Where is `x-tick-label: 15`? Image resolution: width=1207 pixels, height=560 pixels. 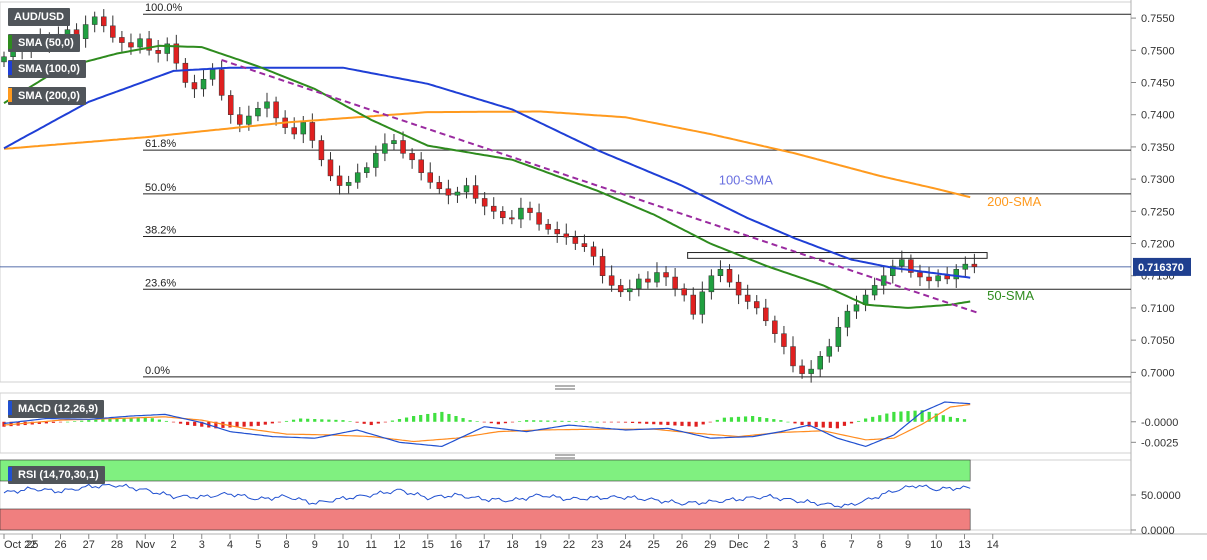 x-tick-label: 15 is located at coordinates (428, 545).